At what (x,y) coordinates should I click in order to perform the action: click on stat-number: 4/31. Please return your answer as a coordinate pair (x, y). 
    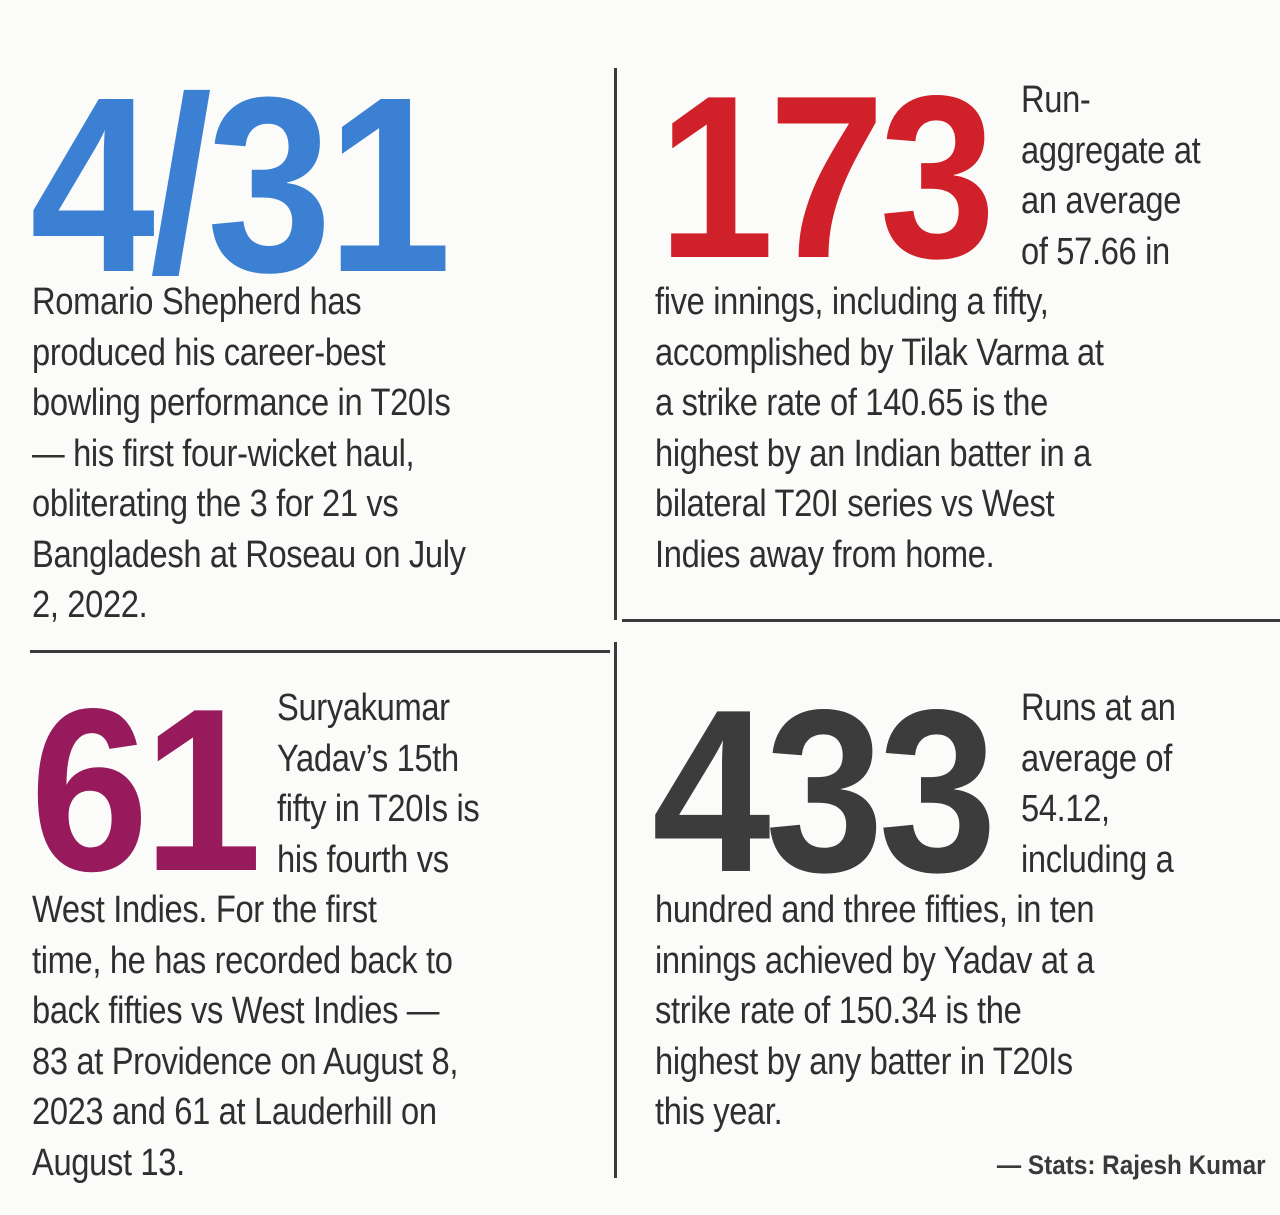
    Looking at the image, I should click on (241, 184).